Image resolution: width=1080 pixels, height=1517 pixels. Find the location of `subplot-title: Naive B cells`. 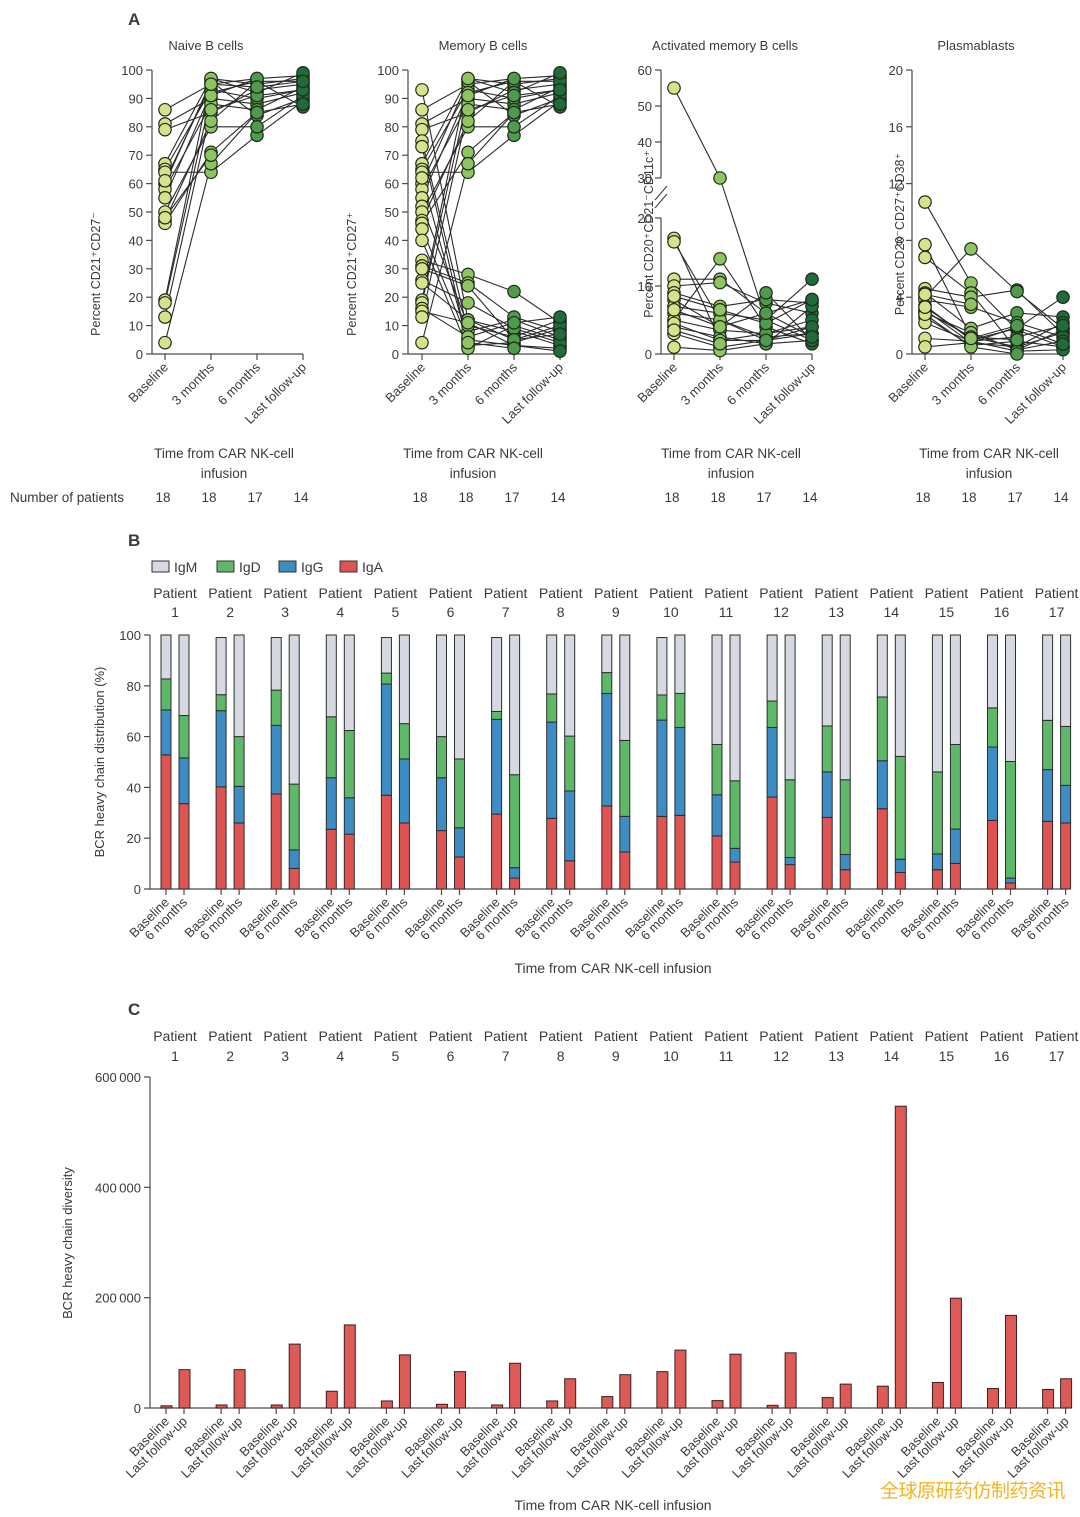

subplot-title: Naive B cells is located at coordinates (206, 45).